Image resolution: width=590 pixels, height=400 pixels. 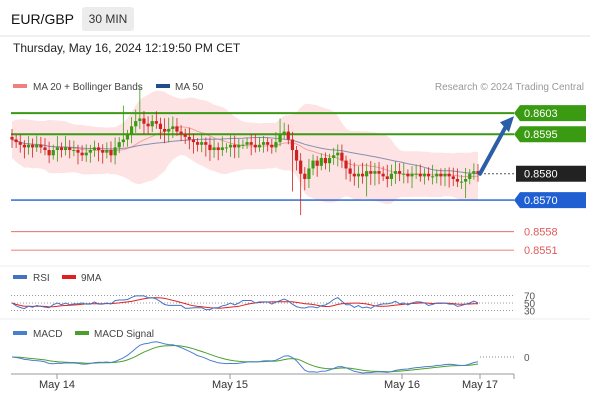 What do you see at coordinates (42, 19) in the screenshot?
I see `symbol-title: EUR/GBP` at bounding box center [42, 19].